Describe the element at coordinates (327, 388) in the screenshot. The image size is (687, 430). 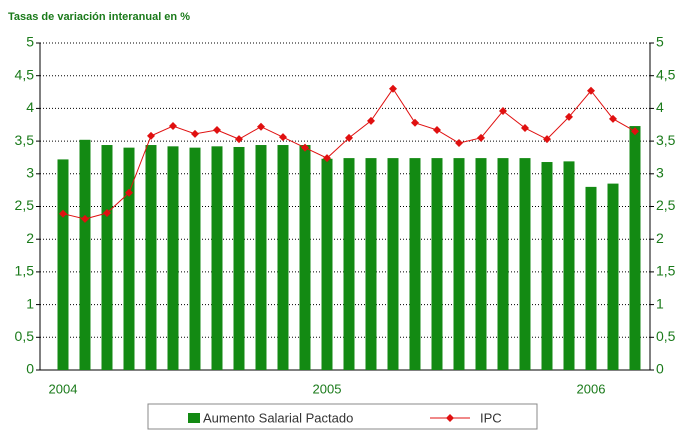
I see `x-tick-label: 2005` at that location.